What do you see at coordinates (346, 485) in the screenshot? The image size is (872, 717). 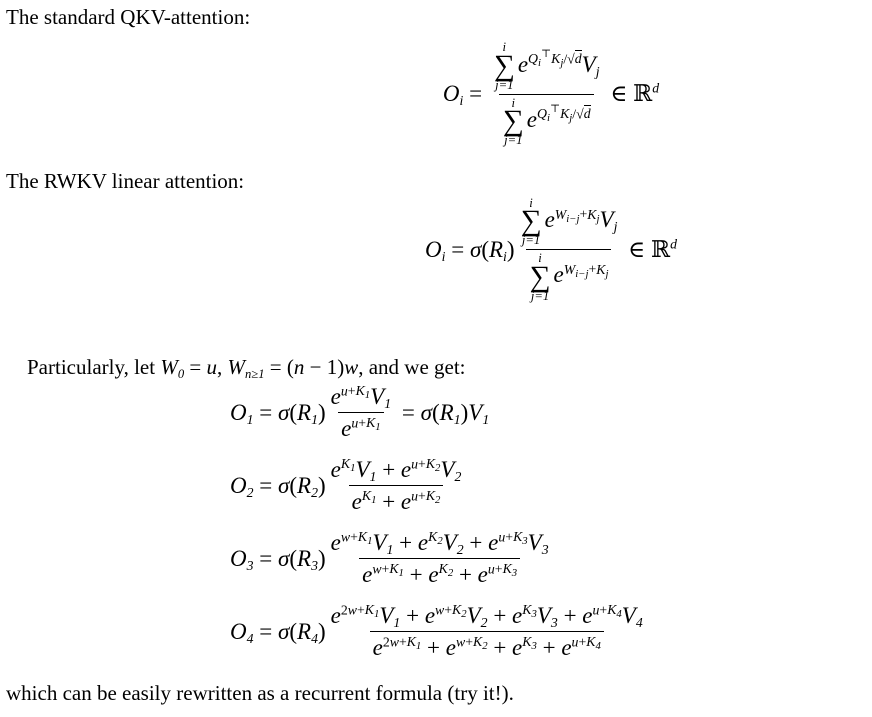 I see `equation-row-o2: O2 = σ(R2) eK1V1 + eu+K2V2 eK1 + eu+K2` at bounding box center [346, 485].